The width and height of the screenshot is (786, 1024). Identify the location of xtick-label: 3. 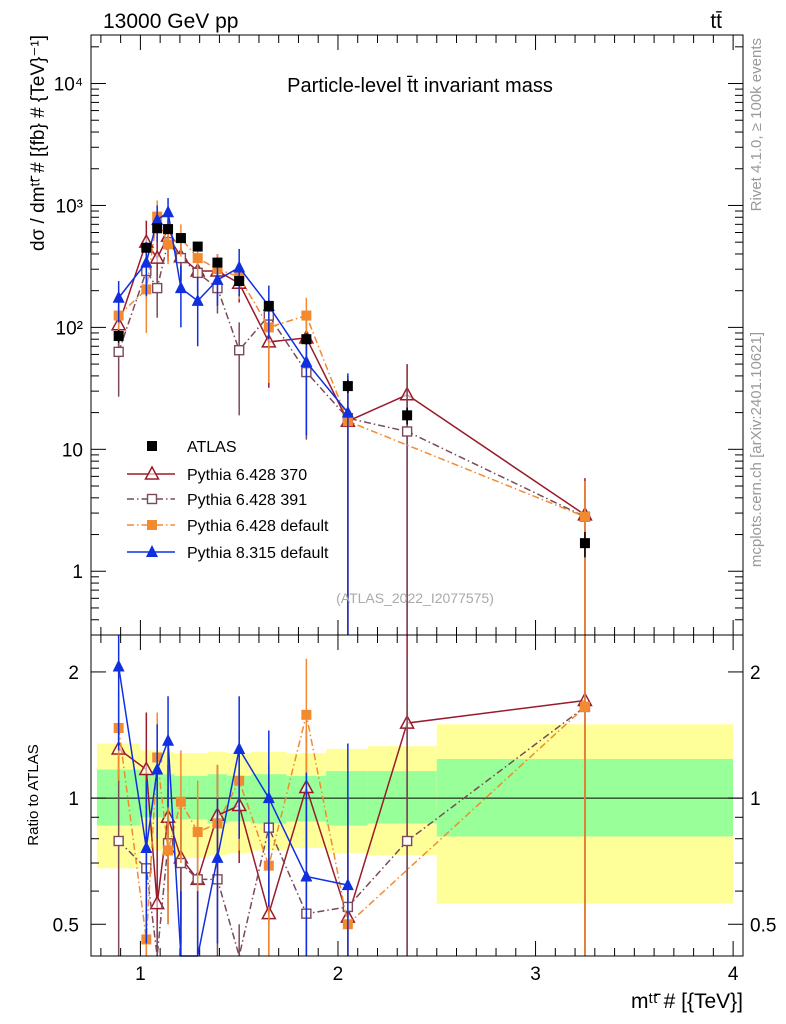
(535, 974).